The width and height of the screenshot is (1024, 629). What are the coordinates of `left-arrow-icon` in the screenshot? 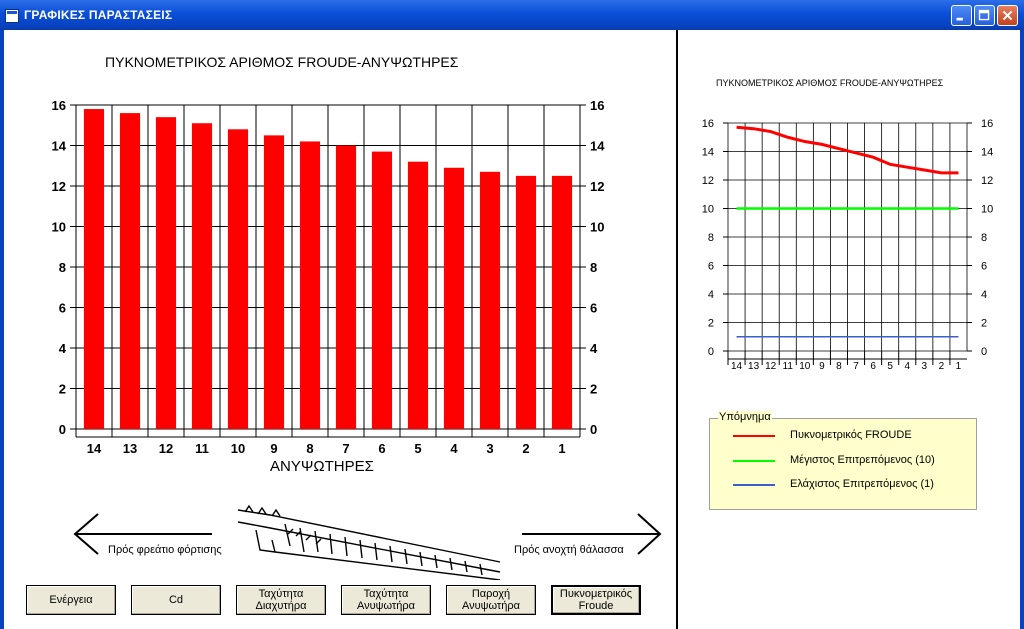 It's located at (142, 534).